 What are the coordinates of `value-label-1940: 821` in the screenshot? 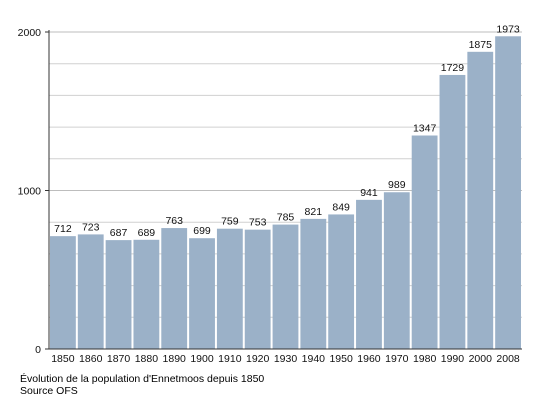 It's located at (314, 212).